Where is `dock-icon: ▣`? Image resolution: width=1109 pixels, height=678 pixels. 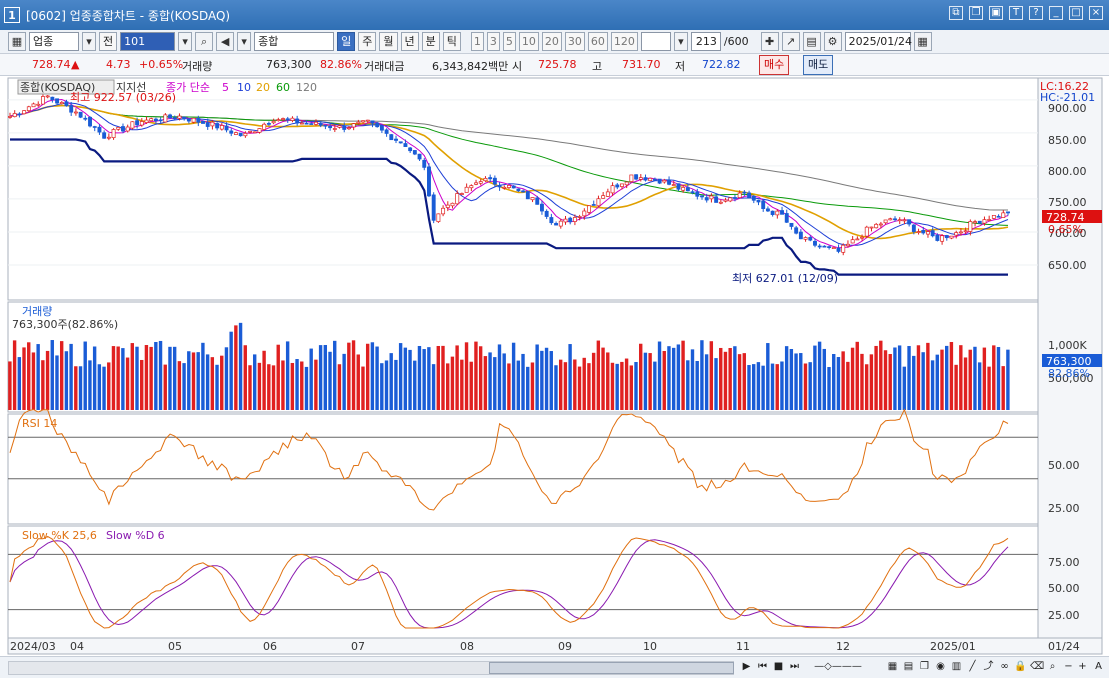 dock-icon: ▣ is located at coordinates (996, 13).